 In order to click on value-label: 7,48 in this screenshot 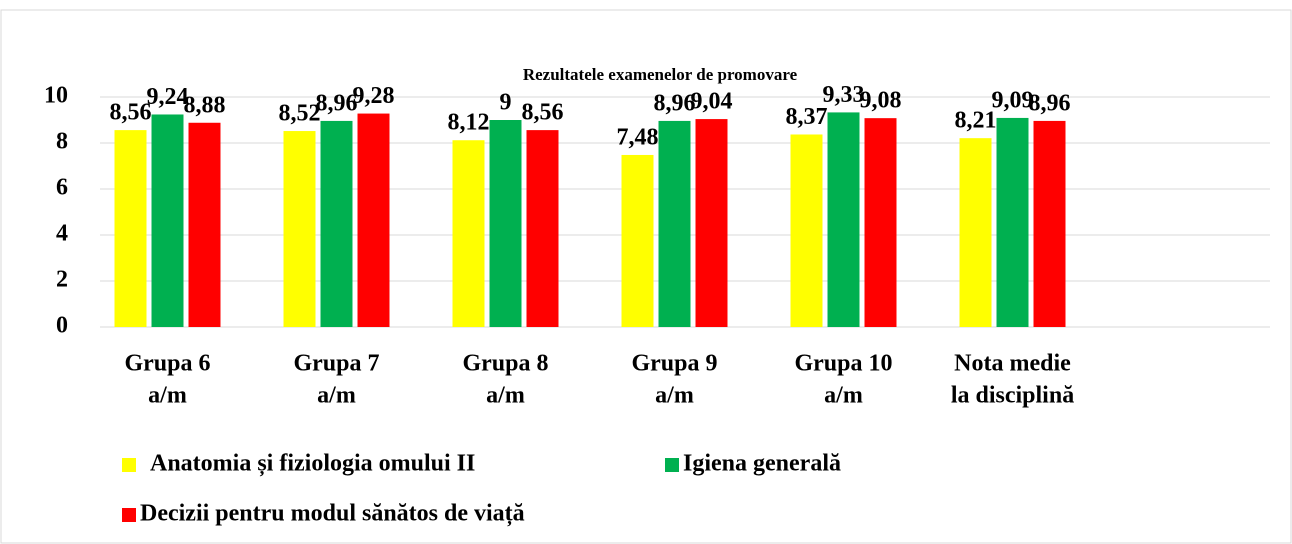, I will do `click(638, 137)`.